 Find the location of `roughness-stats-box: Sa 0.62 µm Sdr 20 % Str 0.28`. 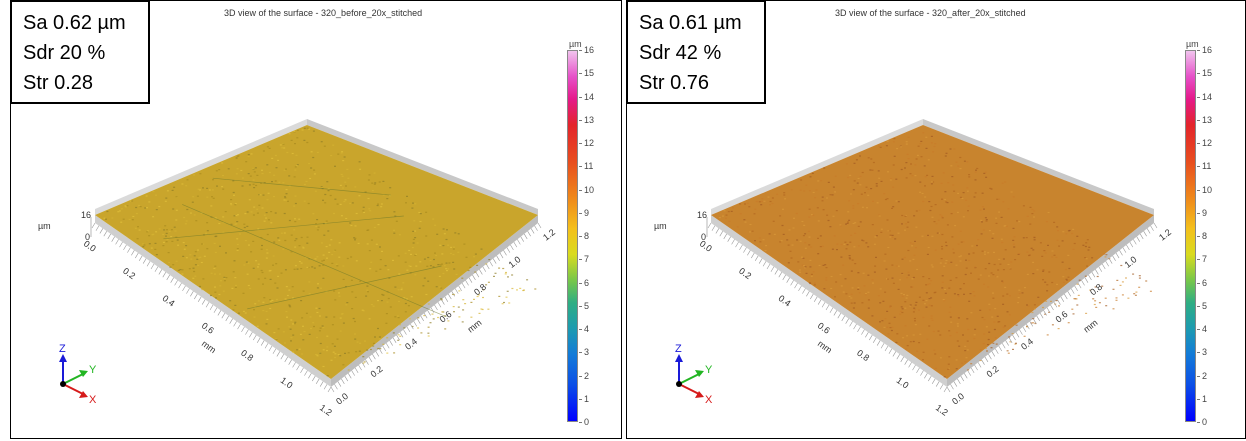

roughness-stats-box: Sa 0.62 µm Sdr 20 % Str 0.28 is located at coordinates (80, 52).